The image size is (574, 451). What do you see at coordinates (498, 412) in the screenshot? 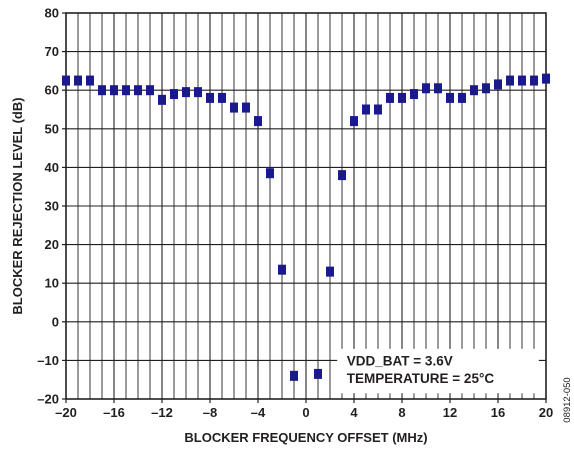
I see `x-tick-label: 16` at bounding box center [498, 412].